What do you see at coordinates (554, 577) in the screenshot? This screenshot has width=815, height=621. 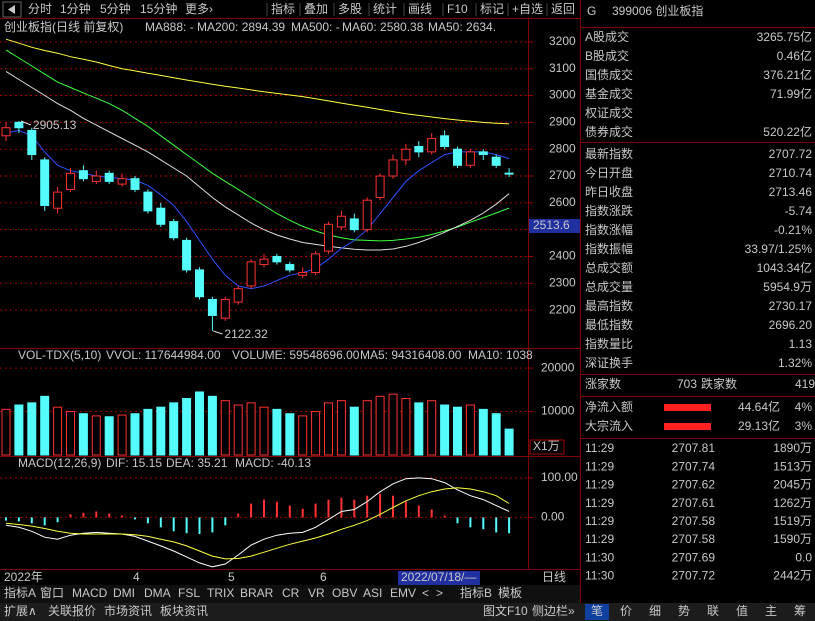 I see `period-label: 日线` at bounding box center [554, 577].